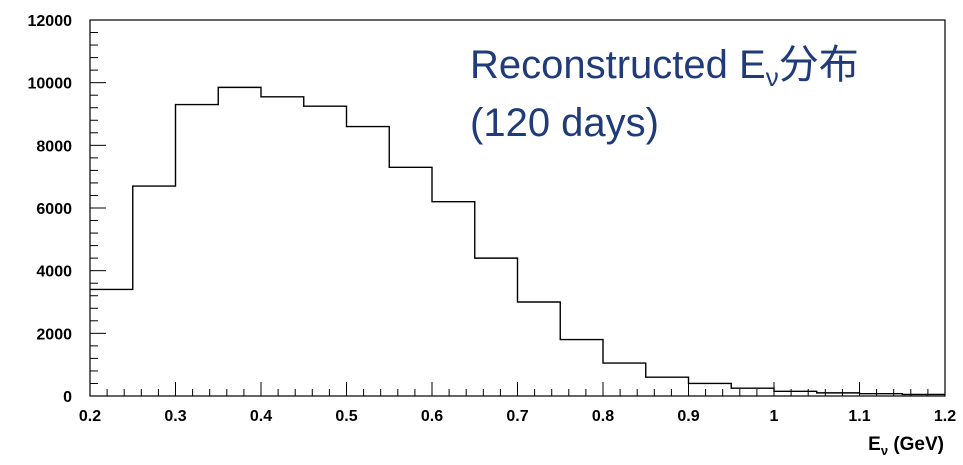  I want to click on x-tick-label: 0.3, so click(175, 416).